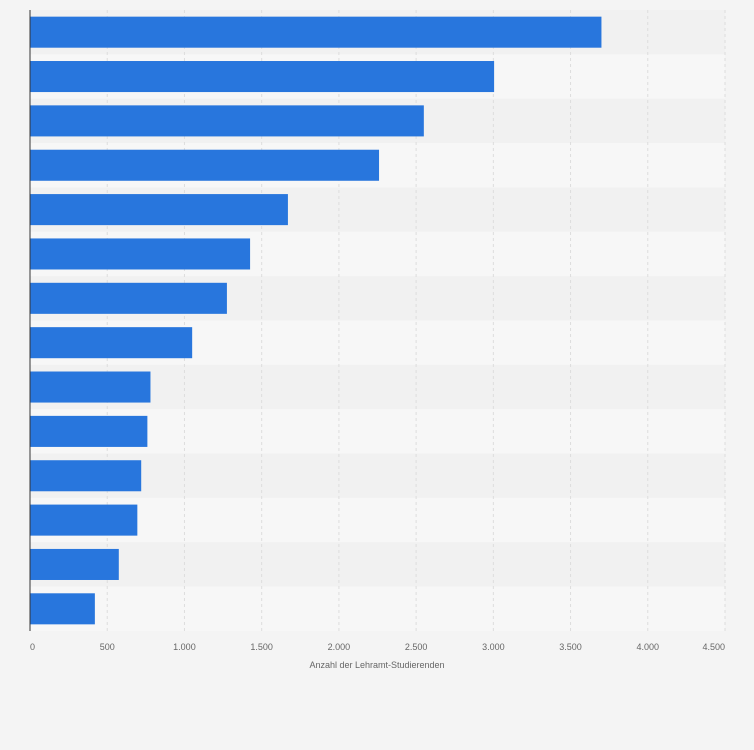  I want to click on x-tick-label: 4.000, so click(648, 647).